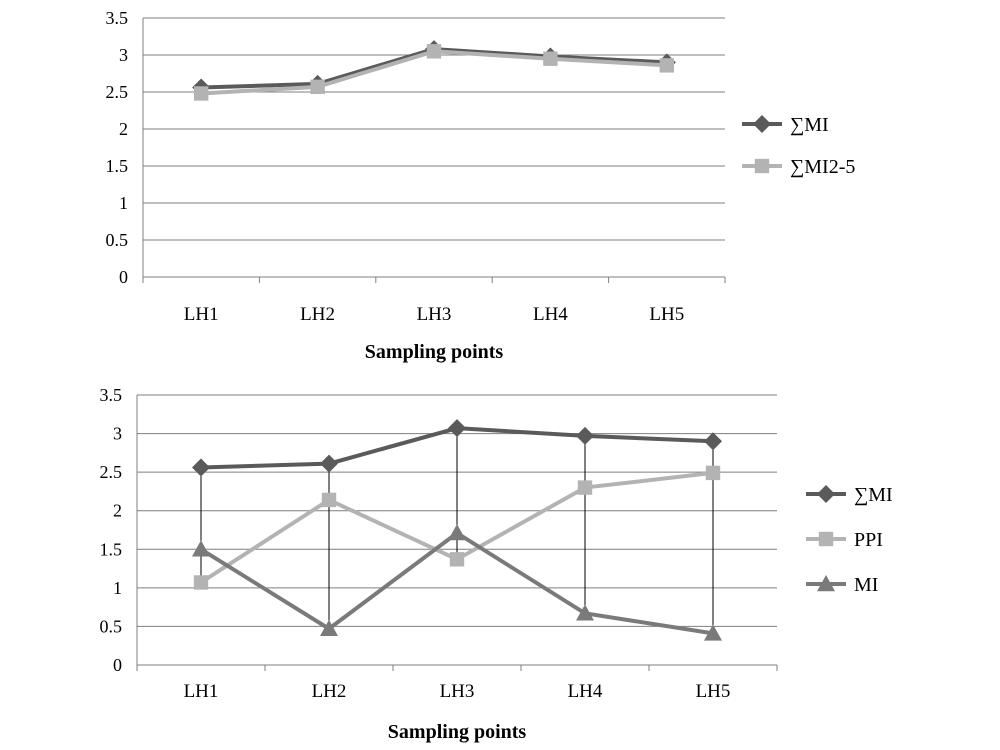 The height and width of the screenshot is (750, 1000). I want to click on legend-label: PPI, so click(868, 540).